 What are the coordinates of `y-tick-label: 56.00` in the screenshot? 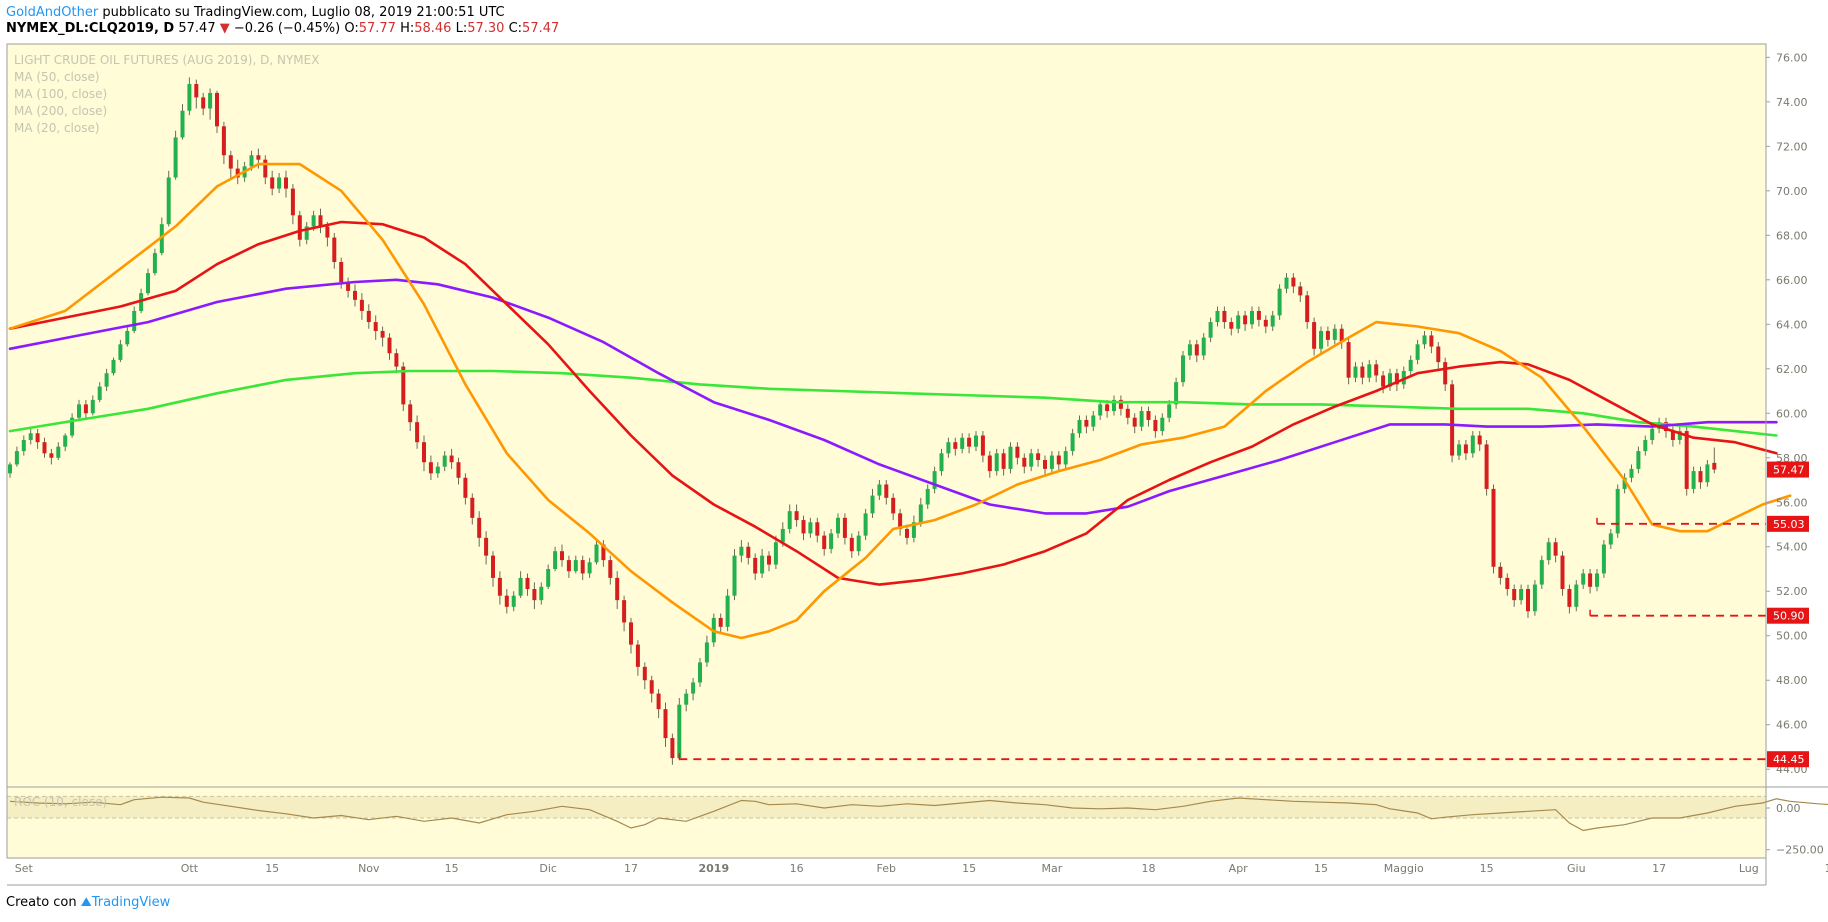 It's located at (1792, 502).